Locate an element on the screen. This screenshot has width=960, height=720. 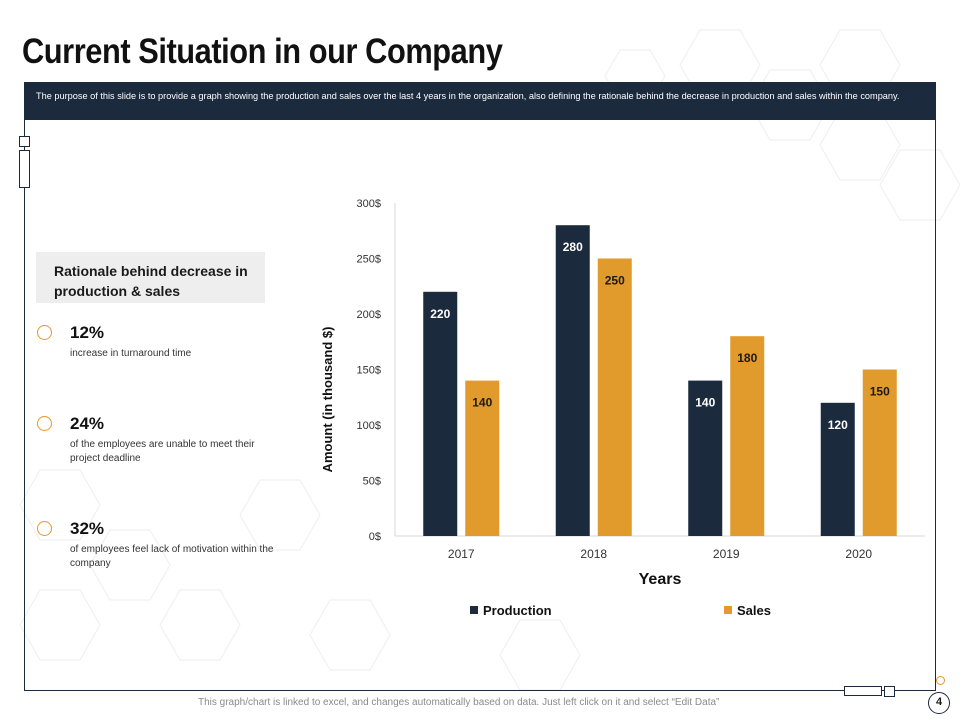
decorative-slider-handle is located at coordinates (889, 691).